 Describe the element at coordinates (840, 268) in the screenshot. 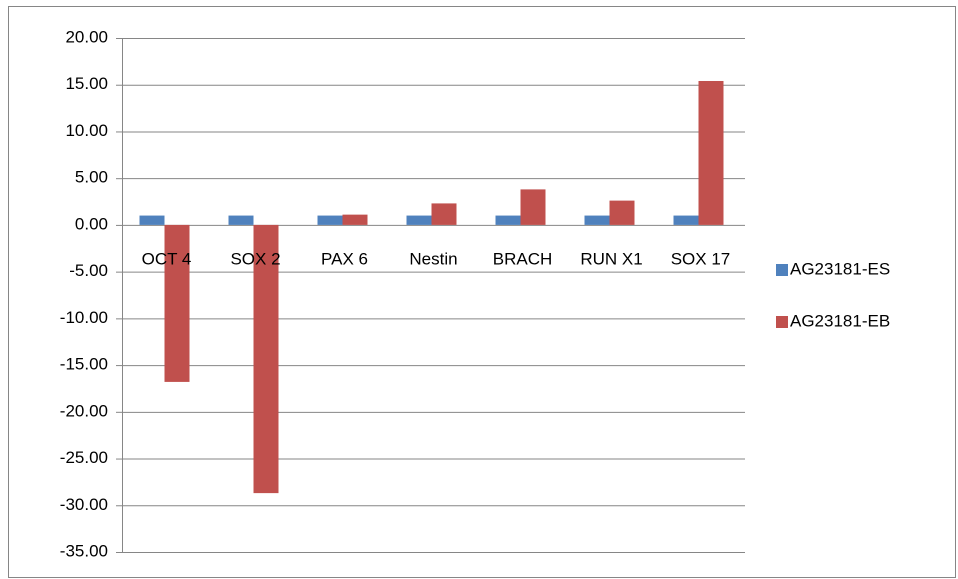

I see `legend-label: AG23181-ES` at that location.